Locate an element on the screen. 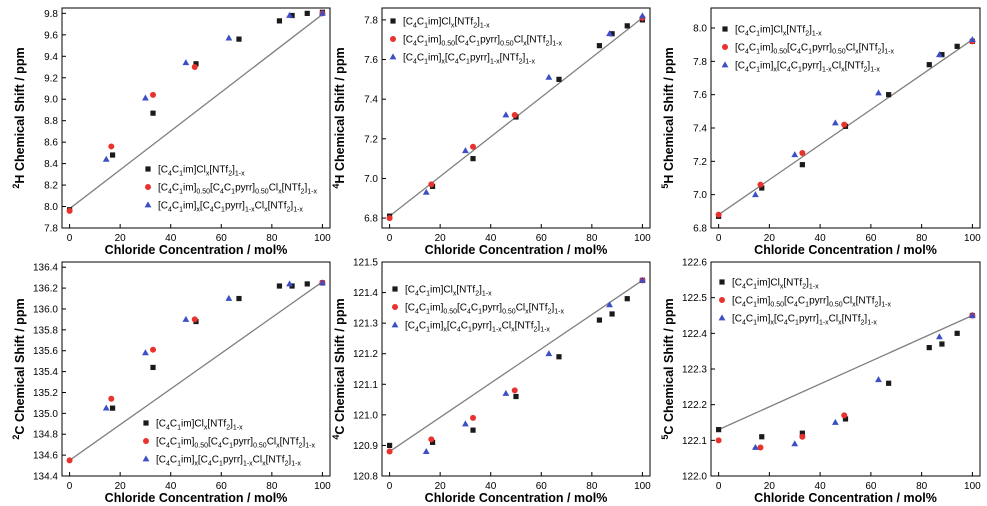 Image resolution: width=987 pixels, height=506 pixels. y-tick-label: 121.0 is located at coordinates (365, 415).